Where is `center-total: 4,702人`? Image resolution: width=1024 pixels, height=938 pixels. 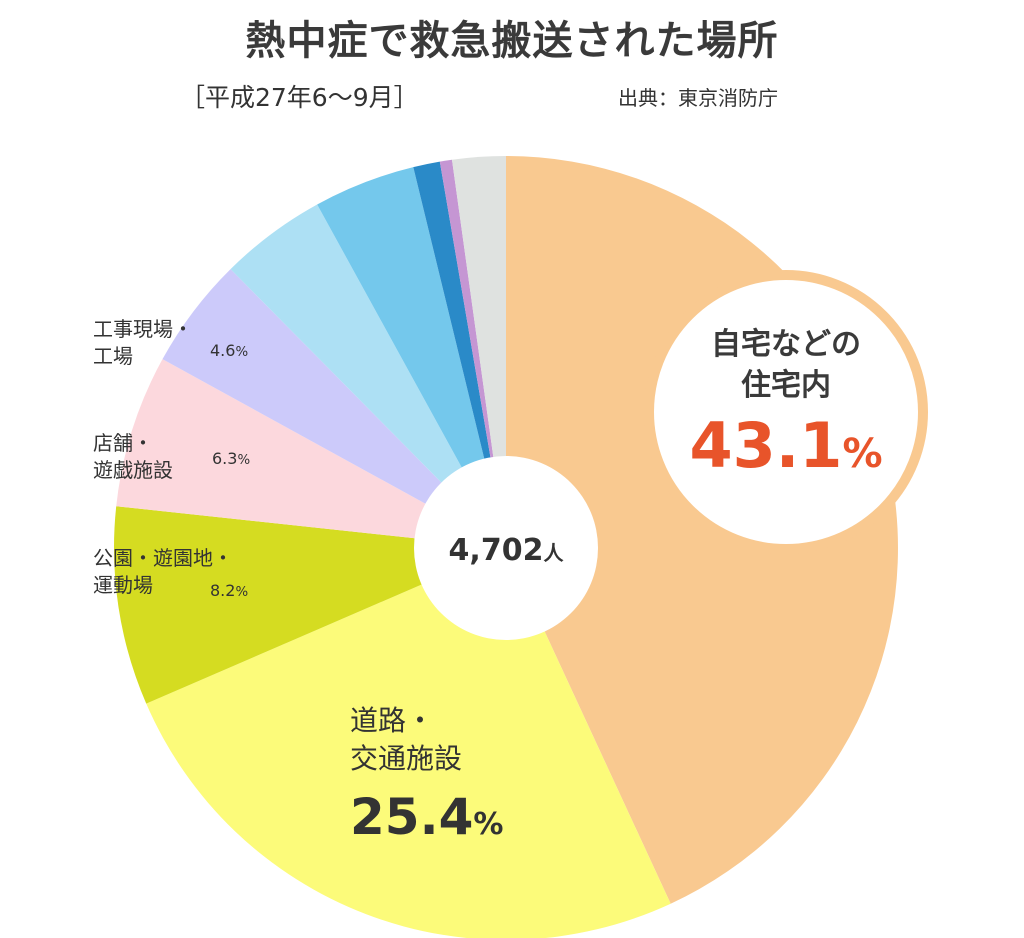
center-total: 4,702人 is located at coordinates (507, 550).